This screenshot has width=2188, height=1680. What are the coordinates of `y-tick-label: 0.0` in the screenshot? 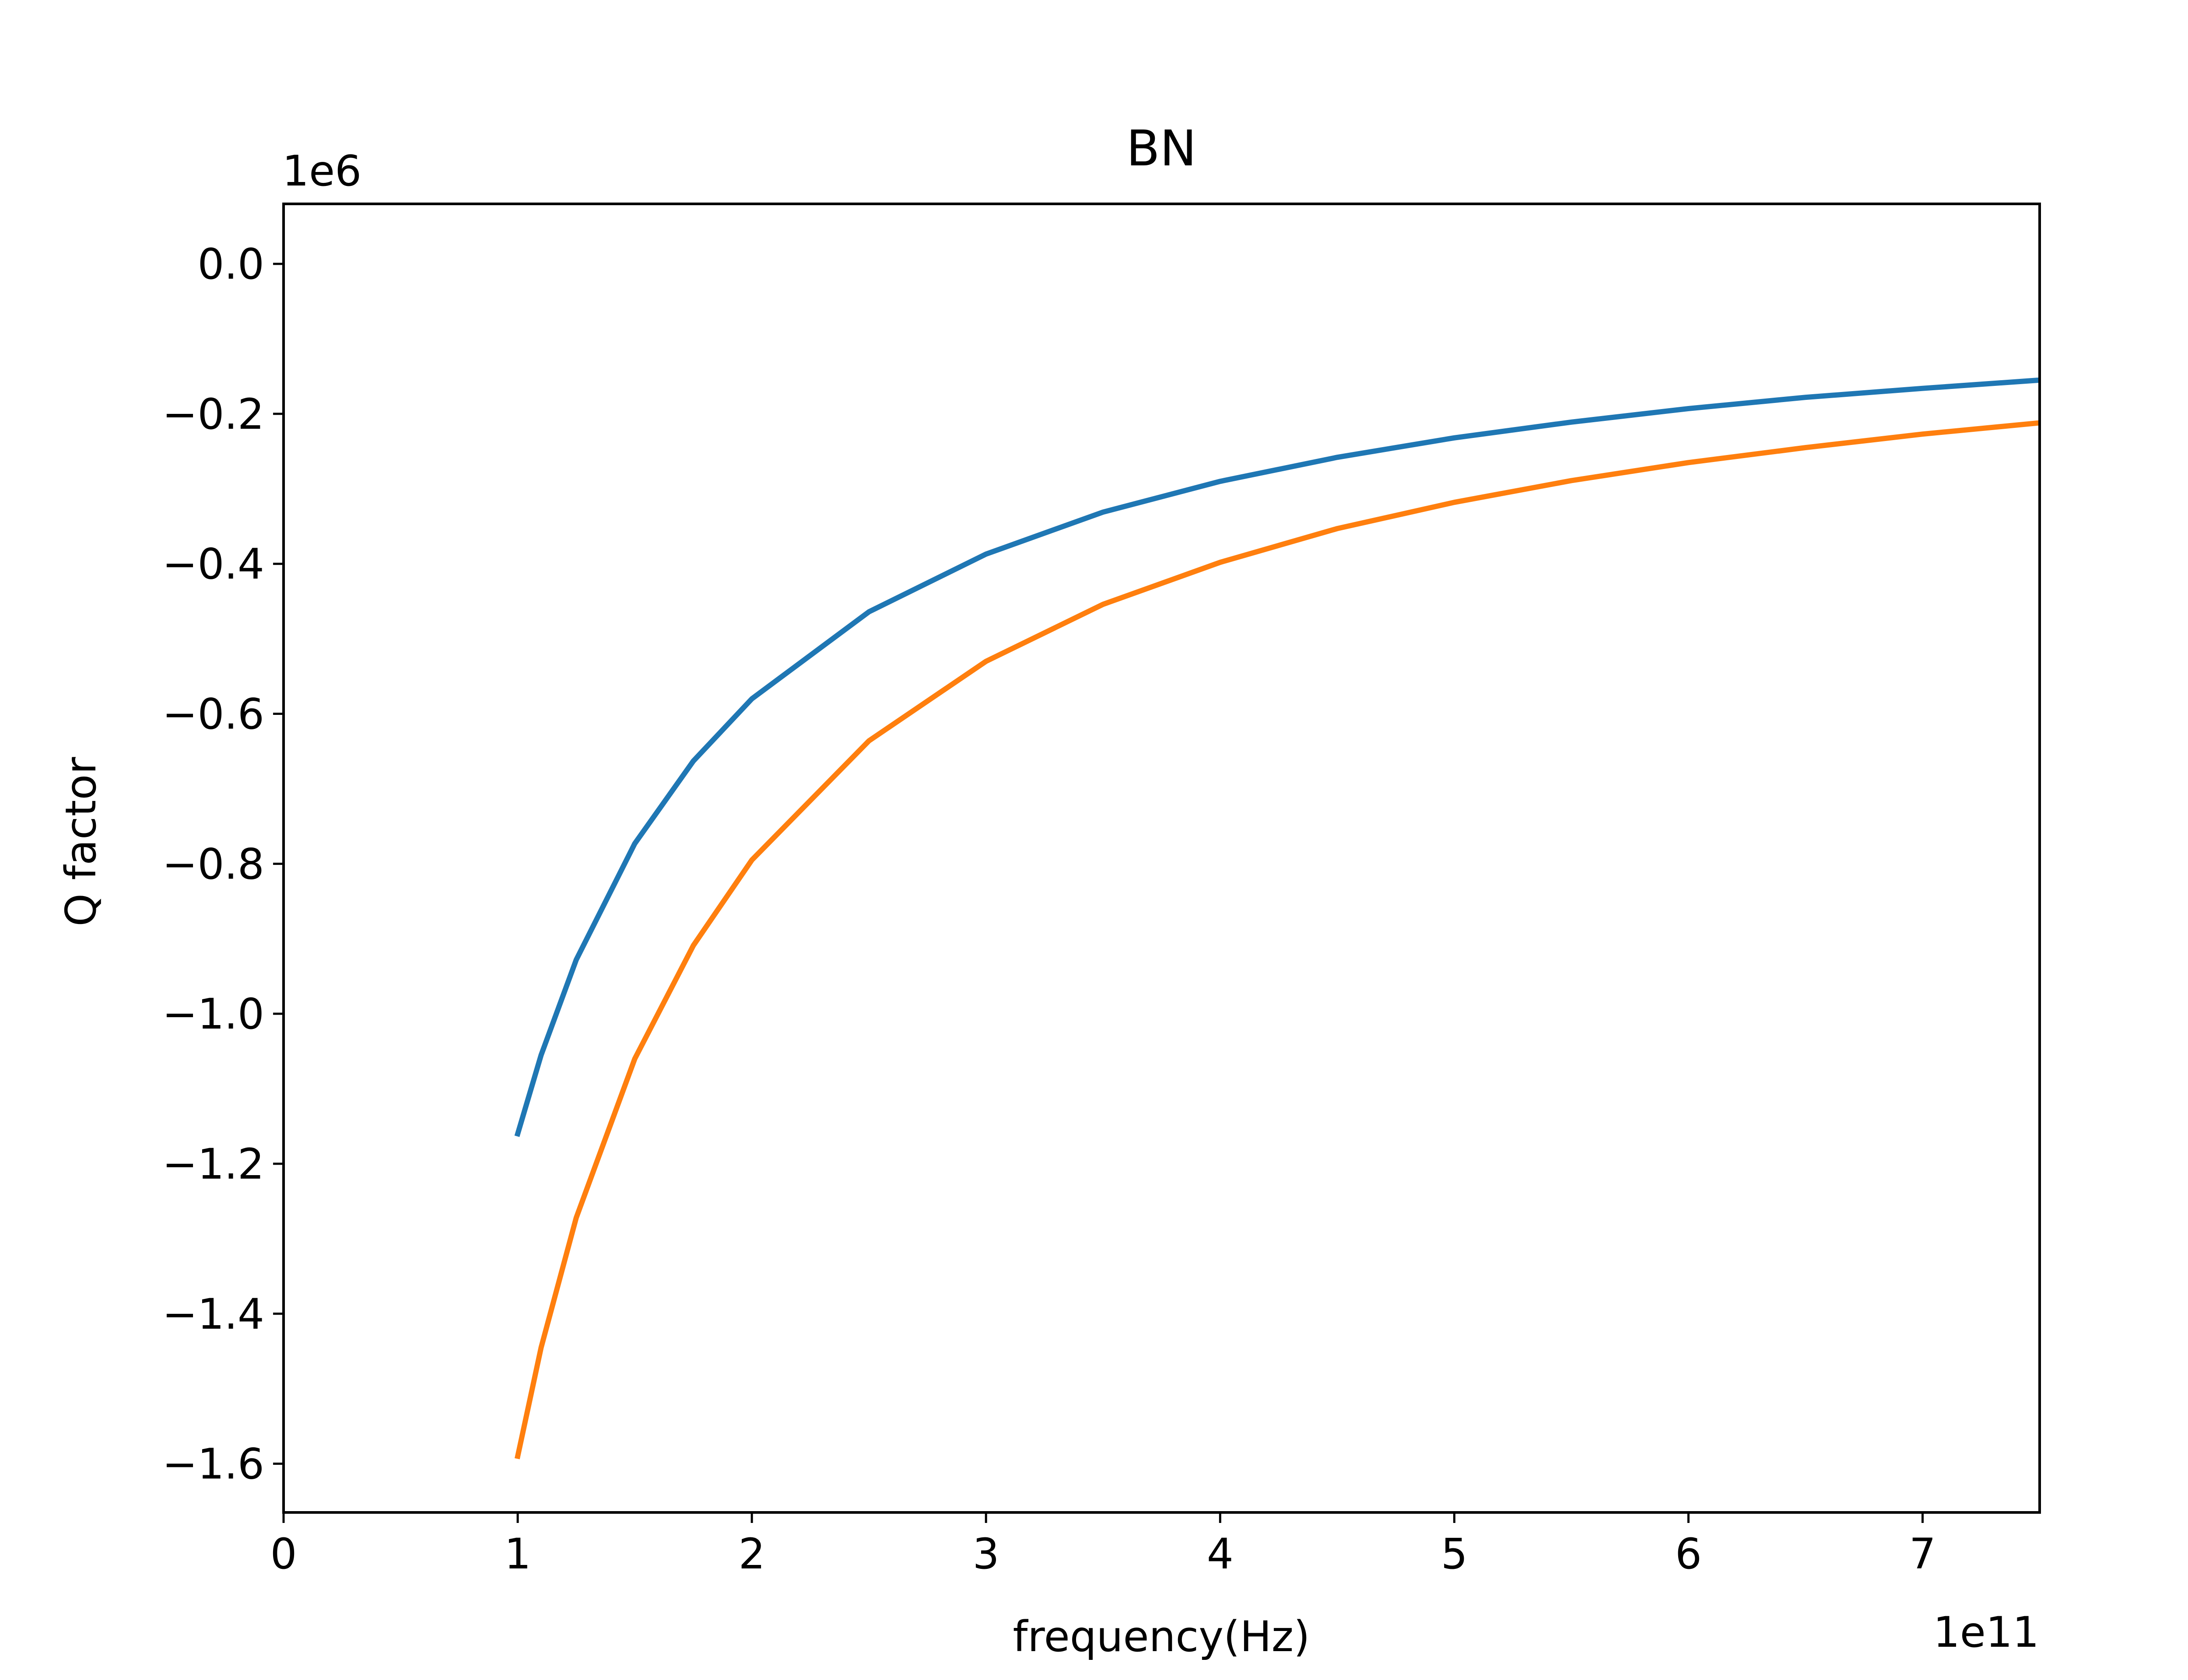 It's located at (230, 264).